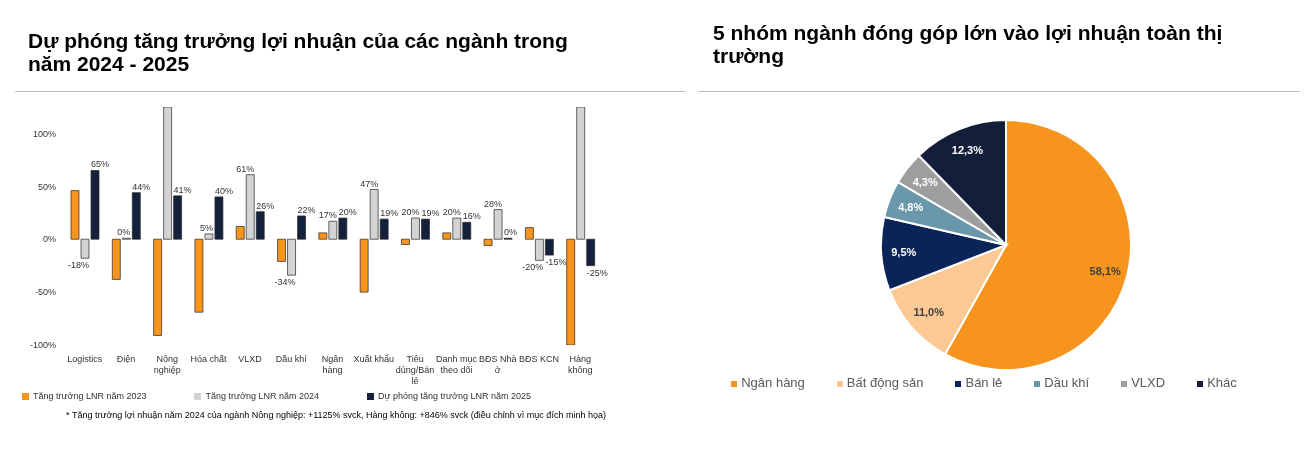 The width and height of the screenshot is (1308, 453). What do you see at coordinates (245, 168) in the screenshot?
I see `data-label: 61%` at bounding box center [245, 168].